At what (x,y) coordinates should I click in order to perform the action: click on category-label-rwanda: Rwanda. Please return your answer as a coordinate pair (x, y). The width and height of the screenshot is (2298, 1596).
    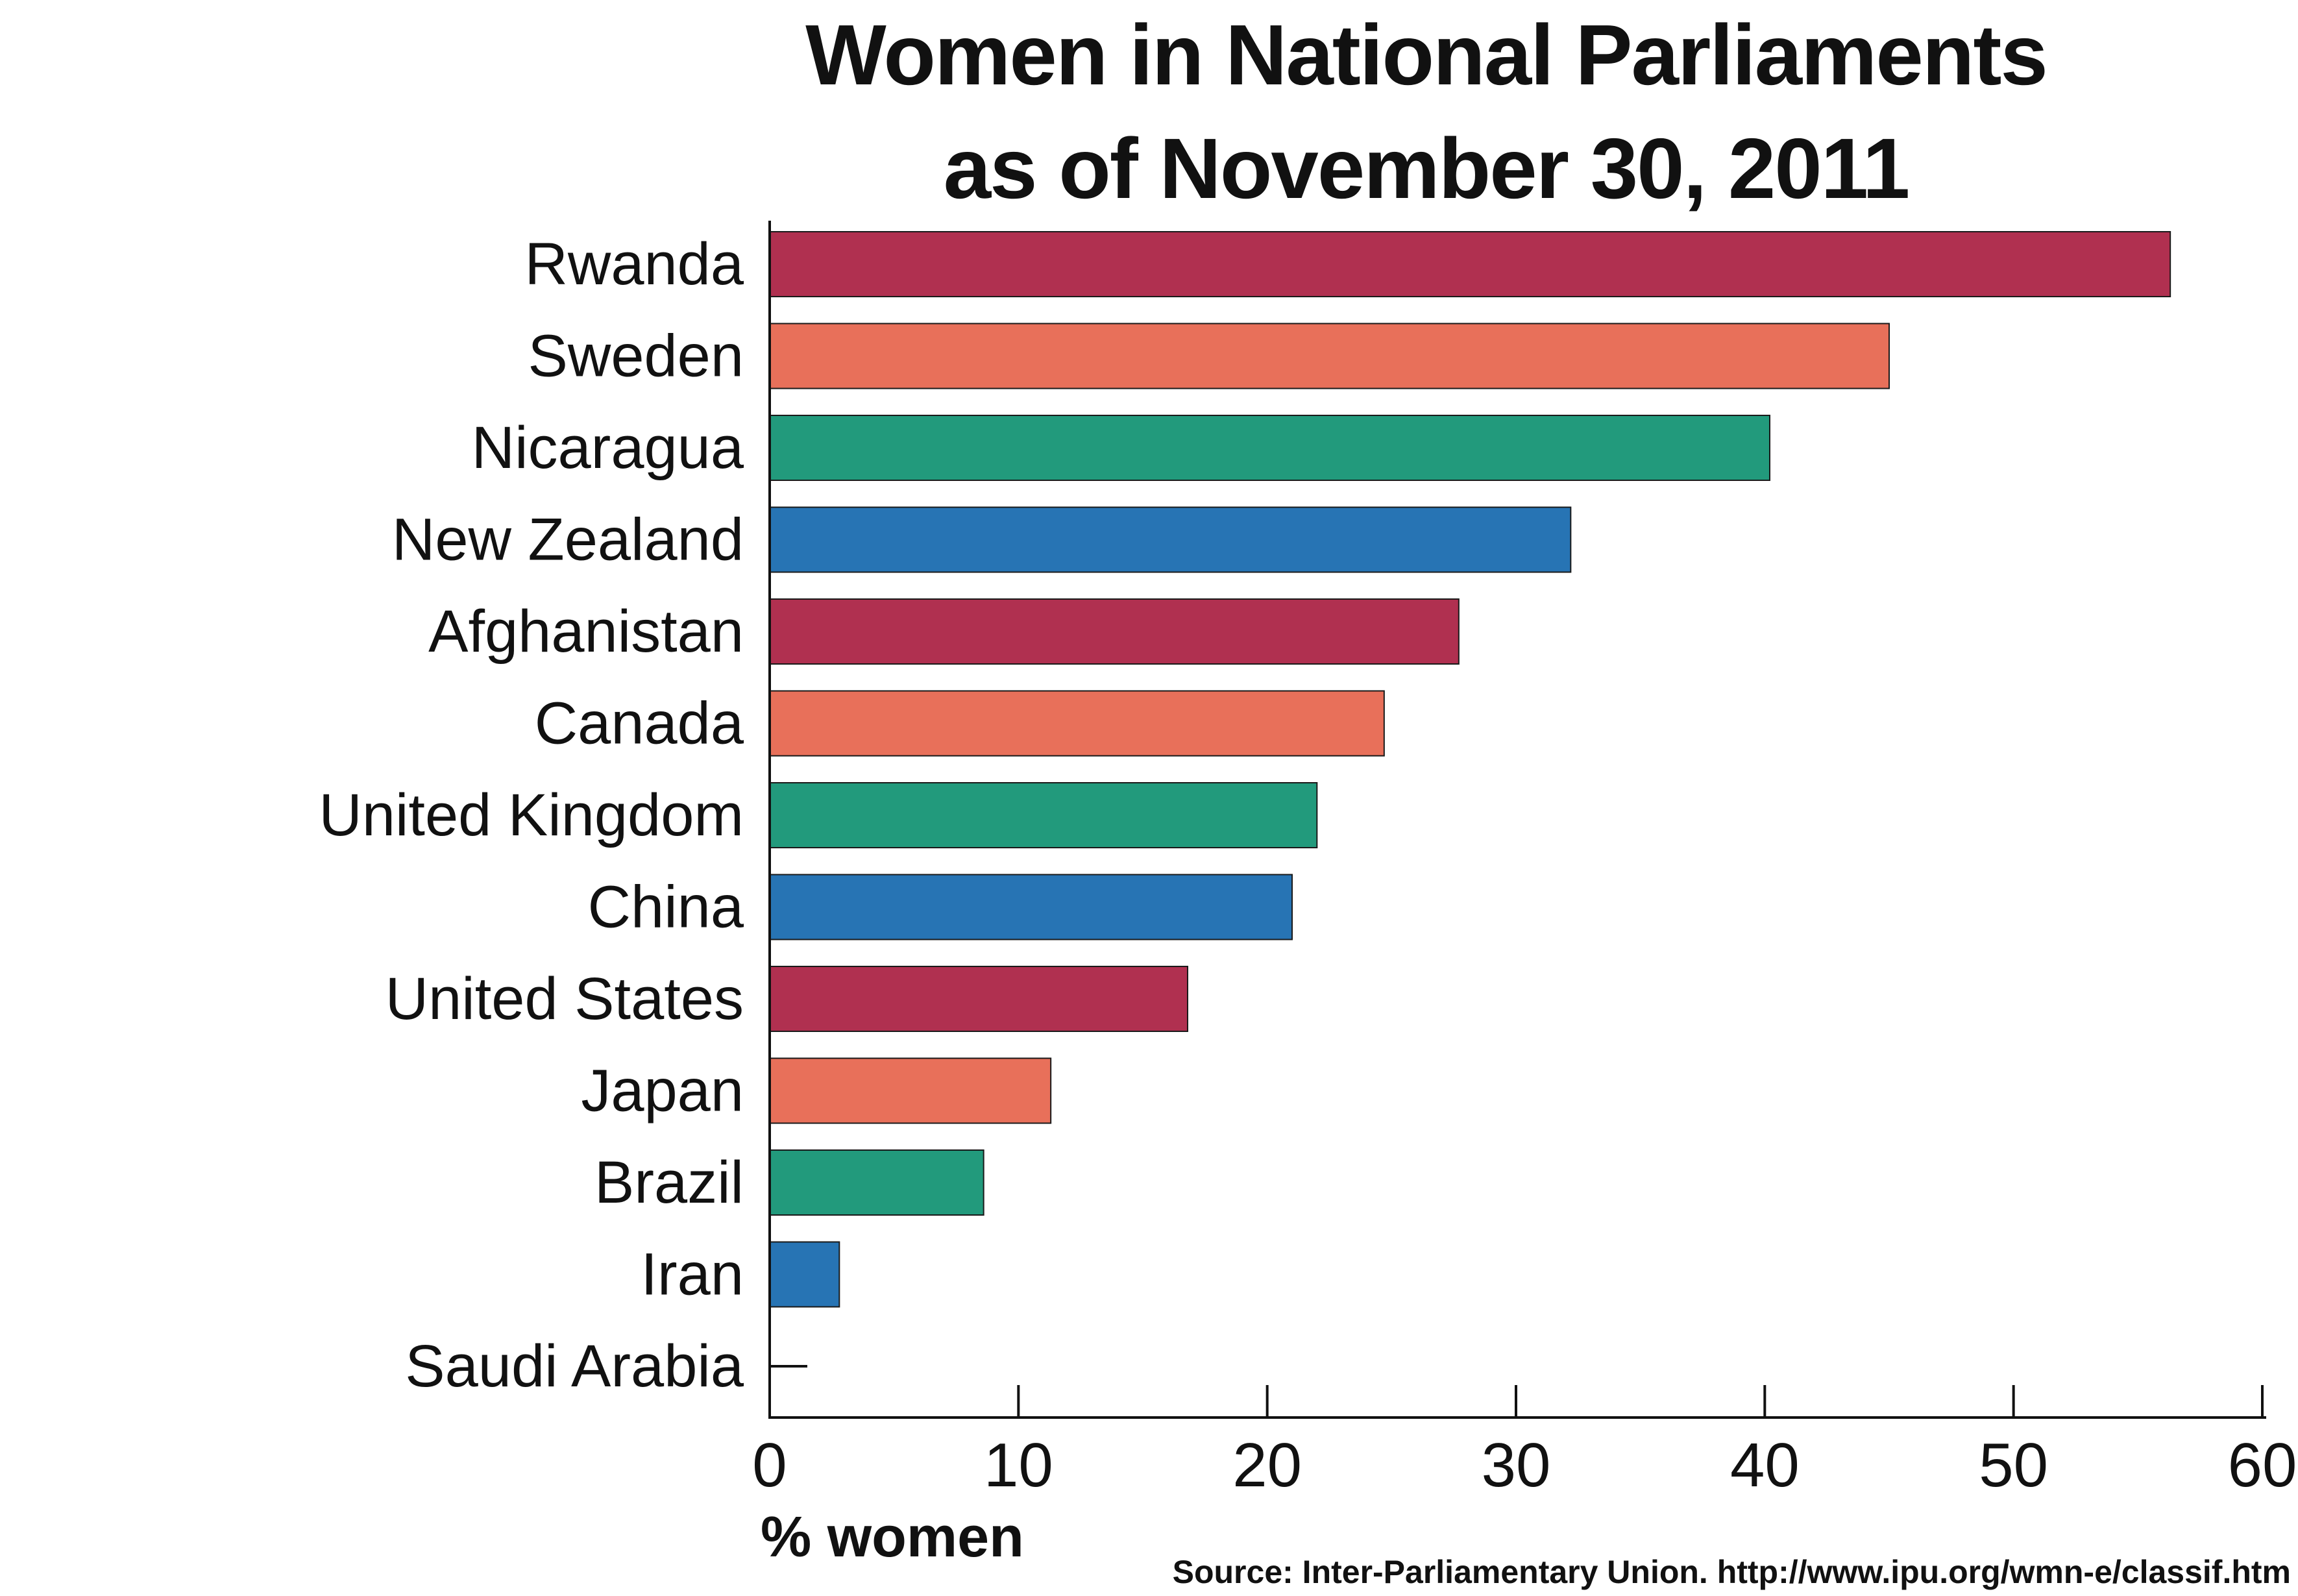
    Looking at the image, I should click on (634, 264).